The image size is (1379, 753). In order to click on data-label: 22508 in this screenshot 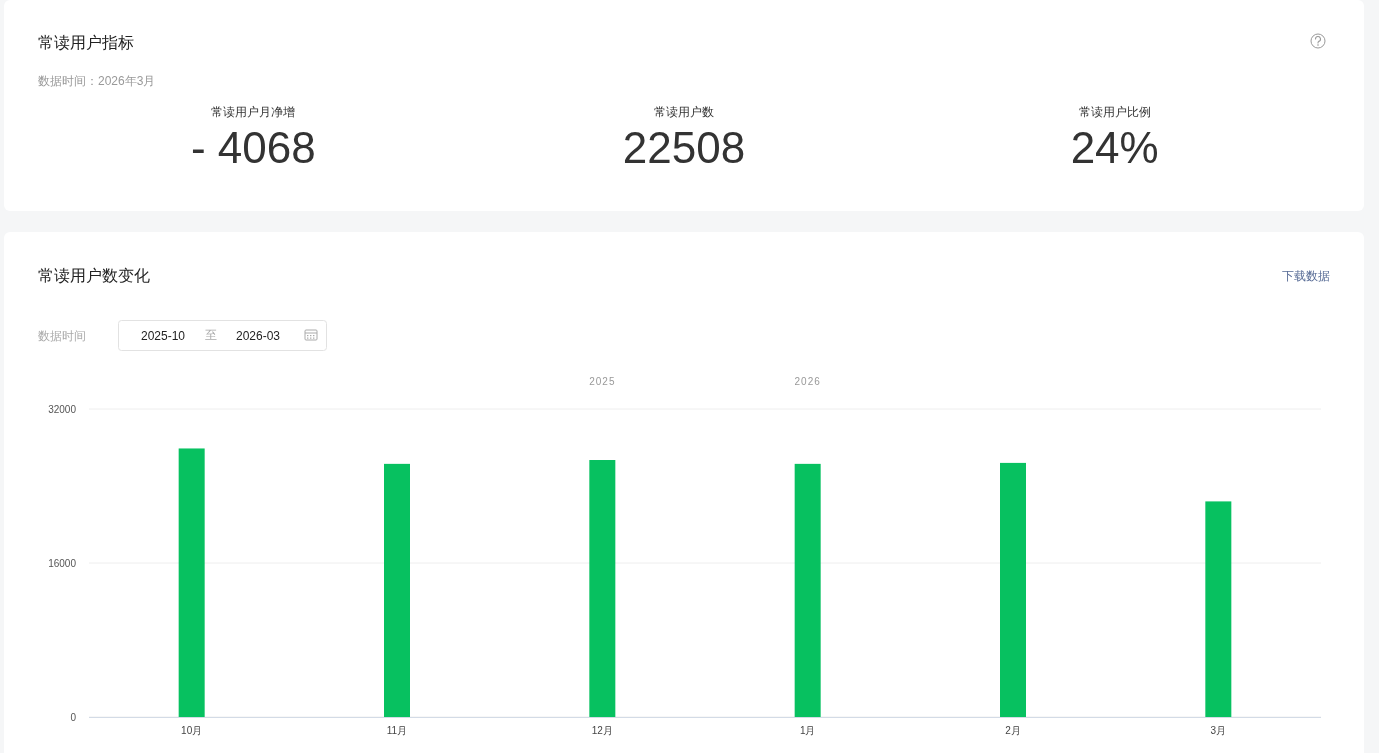, I will do `click(684, 147)`.